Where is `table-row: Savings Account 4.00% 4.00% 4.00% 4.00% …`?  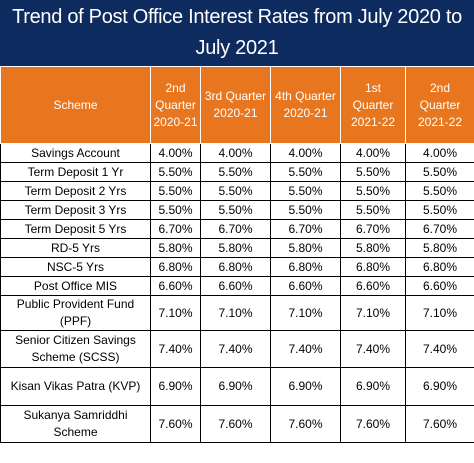 table-row: Savings Account 4.00% 4.00% 4.00% 4.00% … is located at coordinates (237, 153).